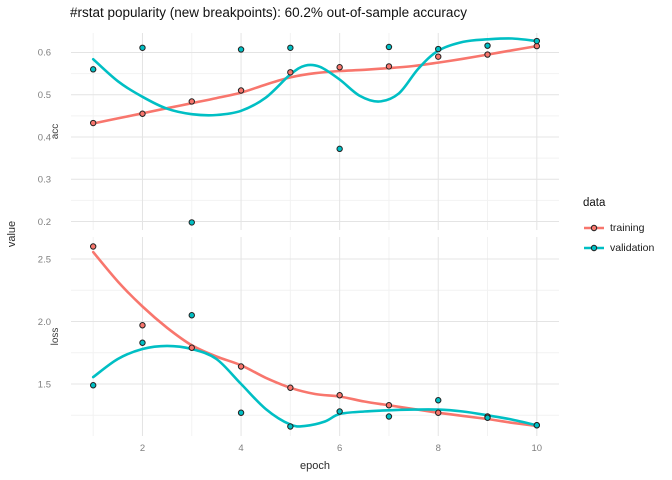 This screenshot has width=672, height=480. Describe the element at coordinates (339, 448) in the screenshot. I see `x-tick-label: 6` at that location.